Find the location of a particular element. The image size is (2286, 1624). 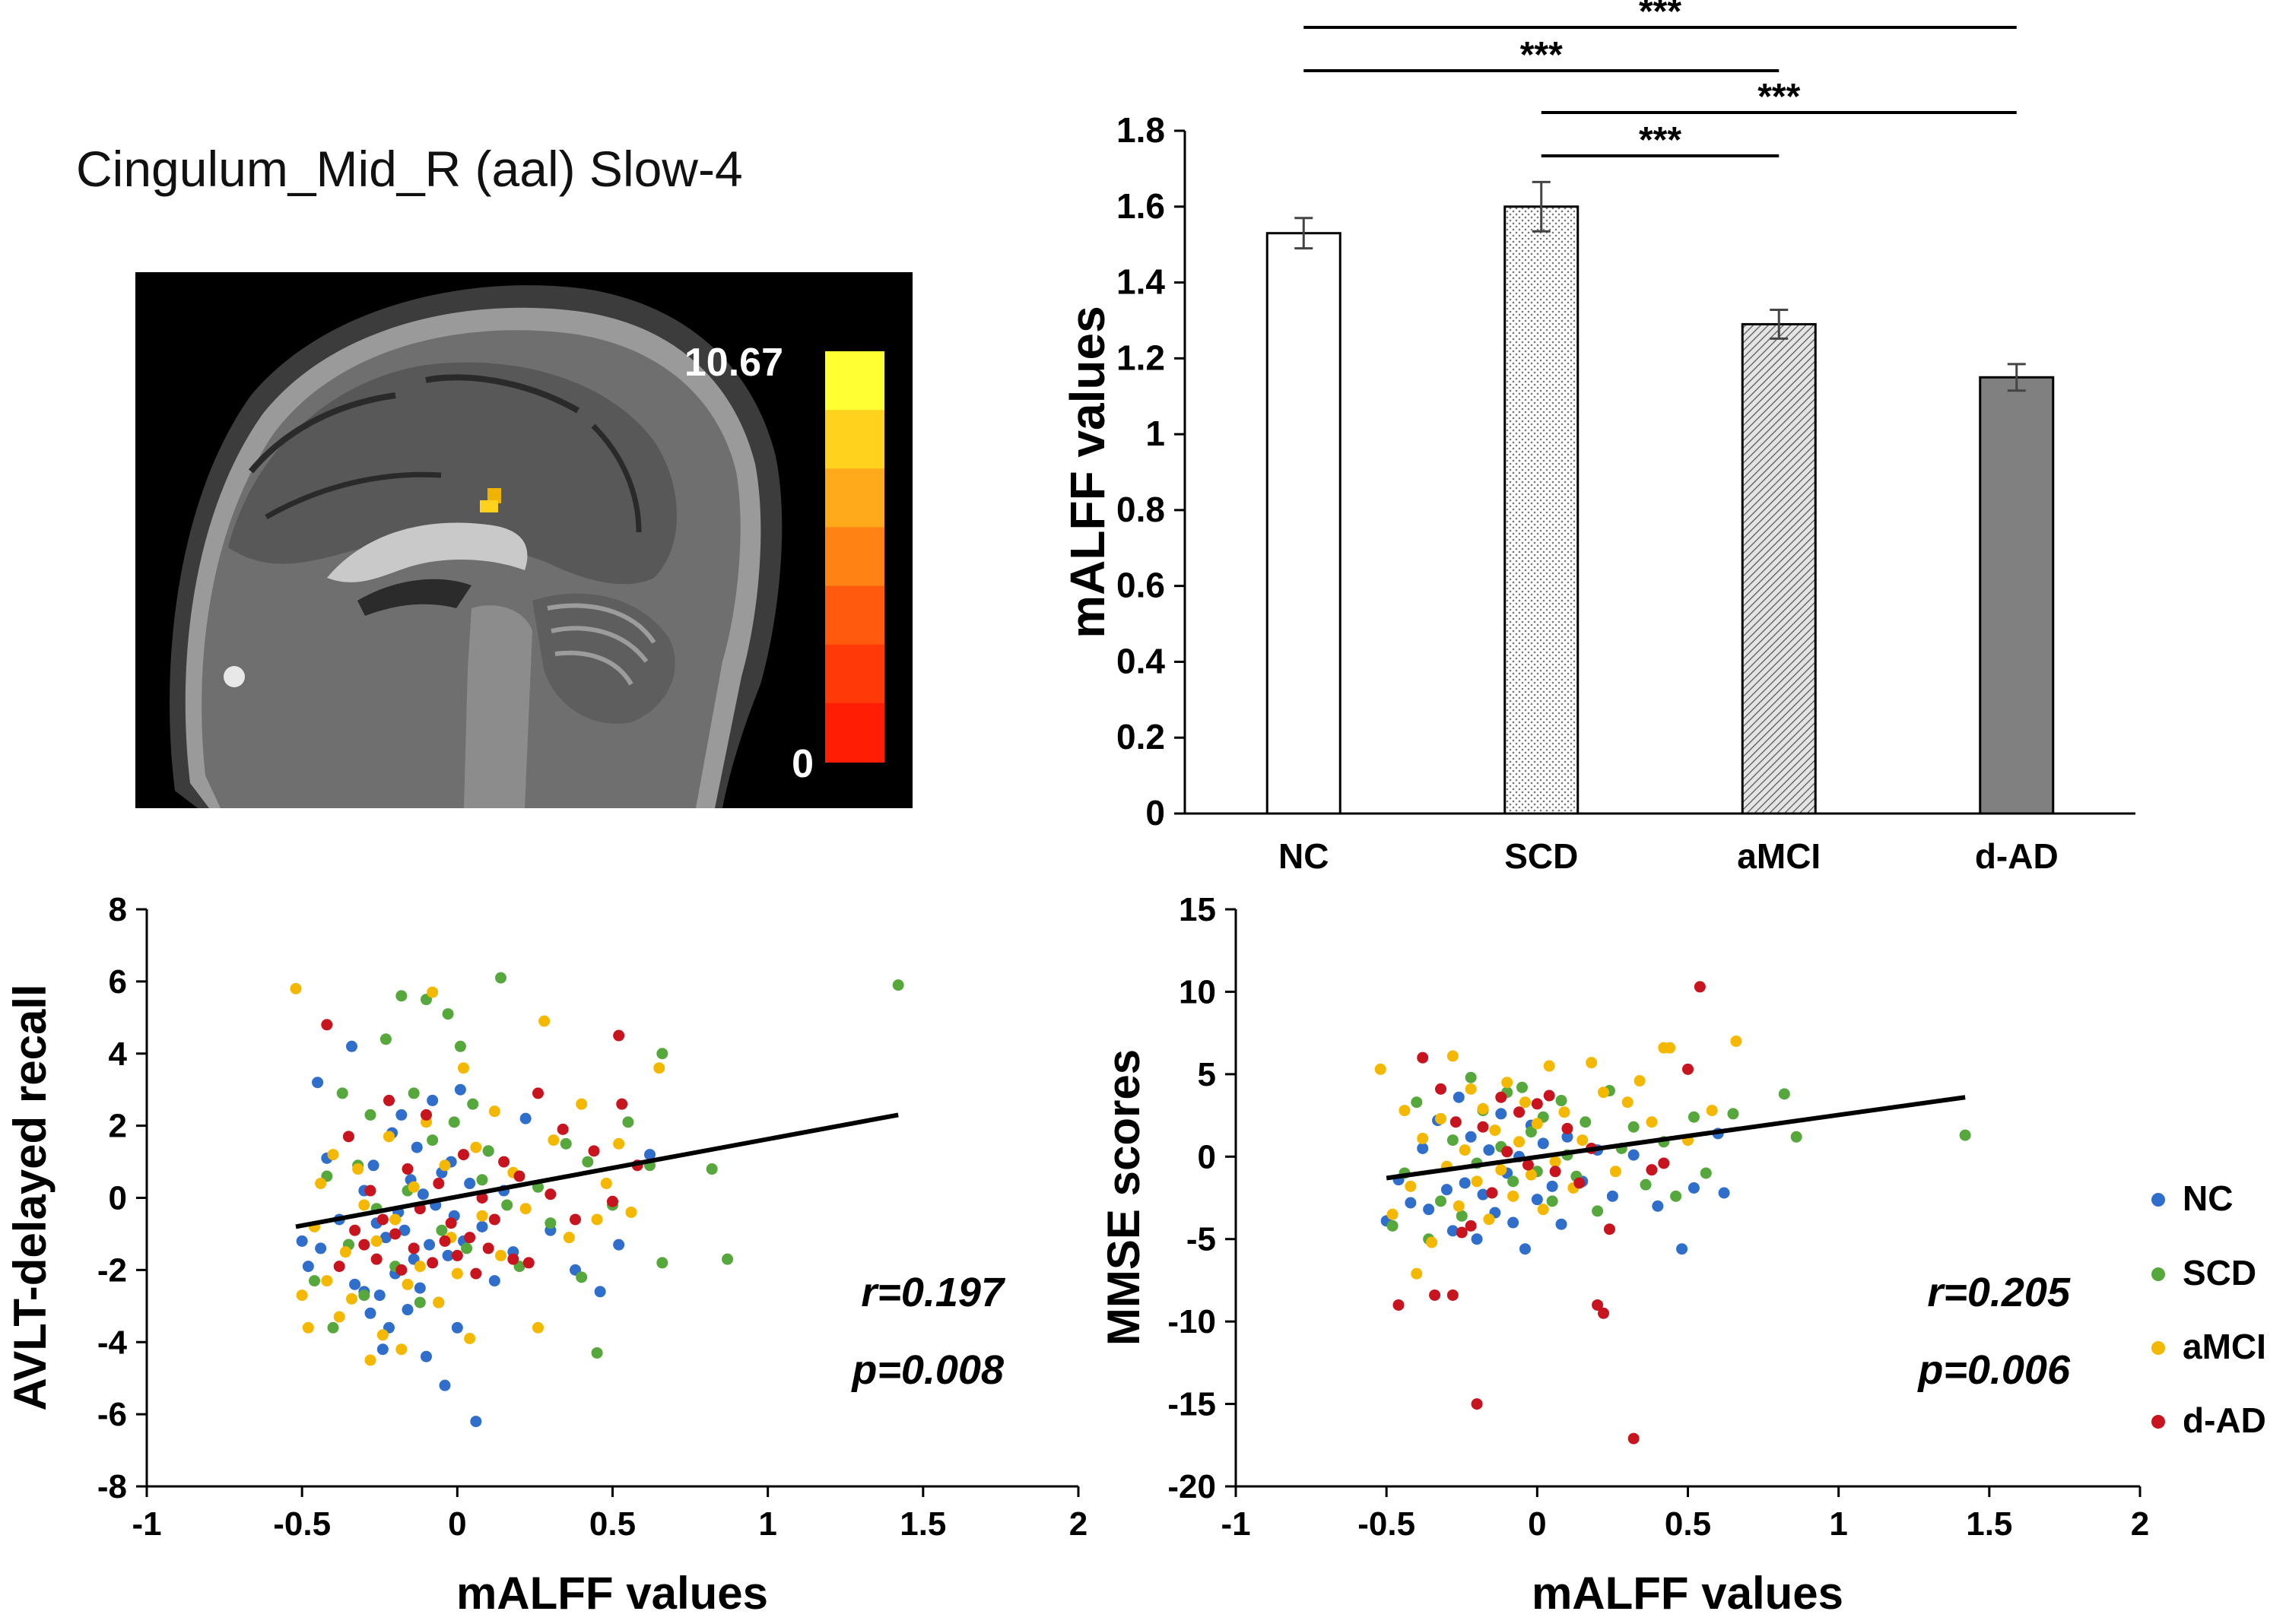

y-tick-label: 15 is located at coordinates (1198, 909).